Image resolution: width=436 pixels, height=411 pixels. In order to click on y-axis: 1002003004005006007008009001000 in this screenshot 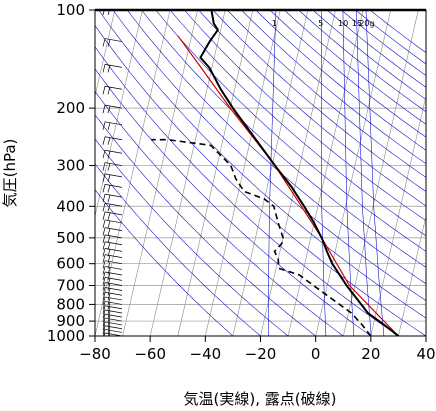, I will do `click(71, 173)`.